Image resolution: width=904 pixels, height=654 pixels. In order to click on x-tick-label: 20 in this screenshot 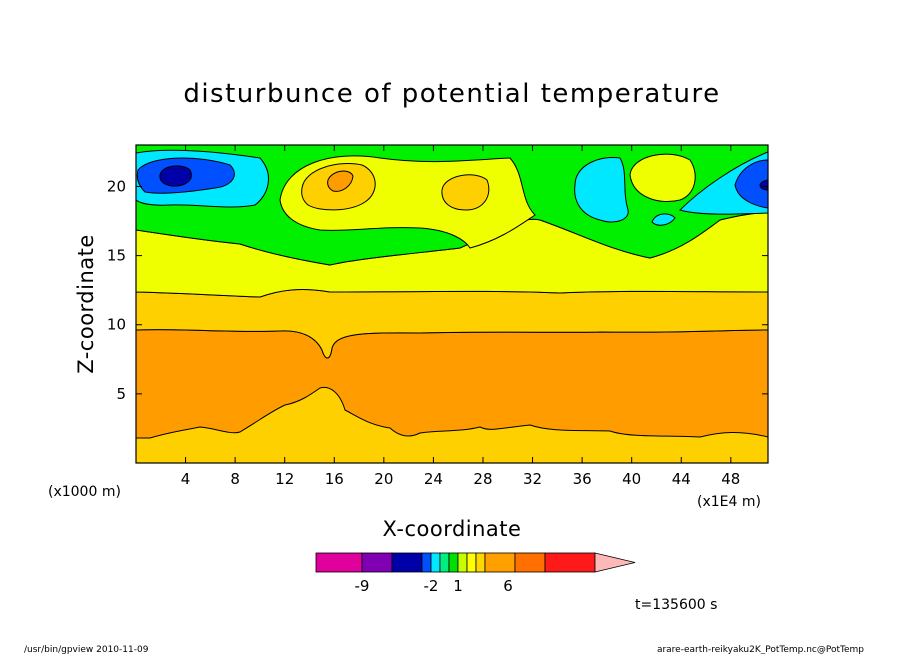, I will do `click(383, 479)`.